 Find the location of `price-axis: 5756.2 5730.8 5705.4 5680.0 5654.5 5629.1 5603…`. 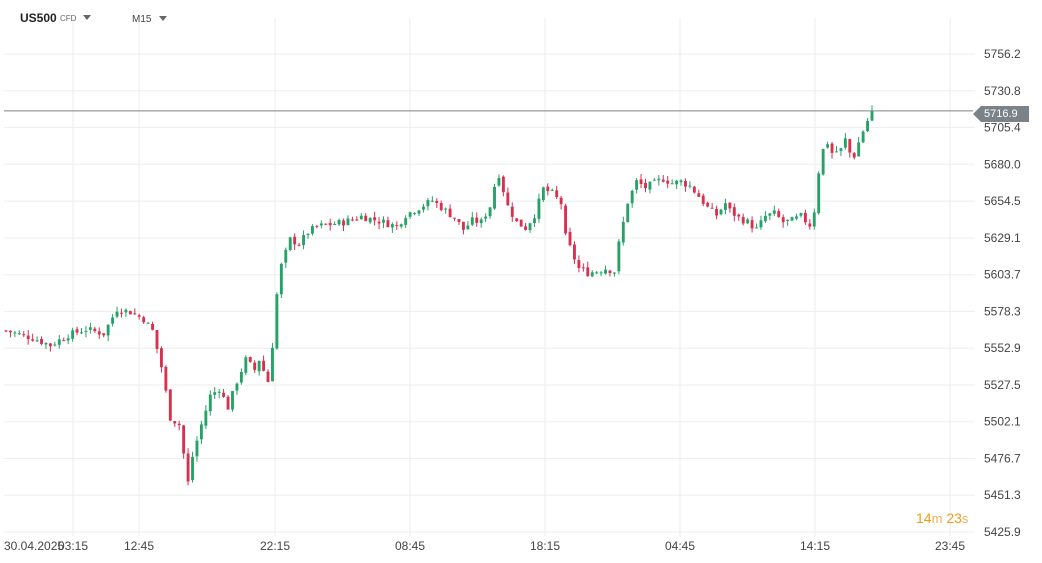

price-axis: 5756.2 5730.8 5705.4 5680.0 5654.5 5629.1 5603… is located at coordinates (1002, 293).